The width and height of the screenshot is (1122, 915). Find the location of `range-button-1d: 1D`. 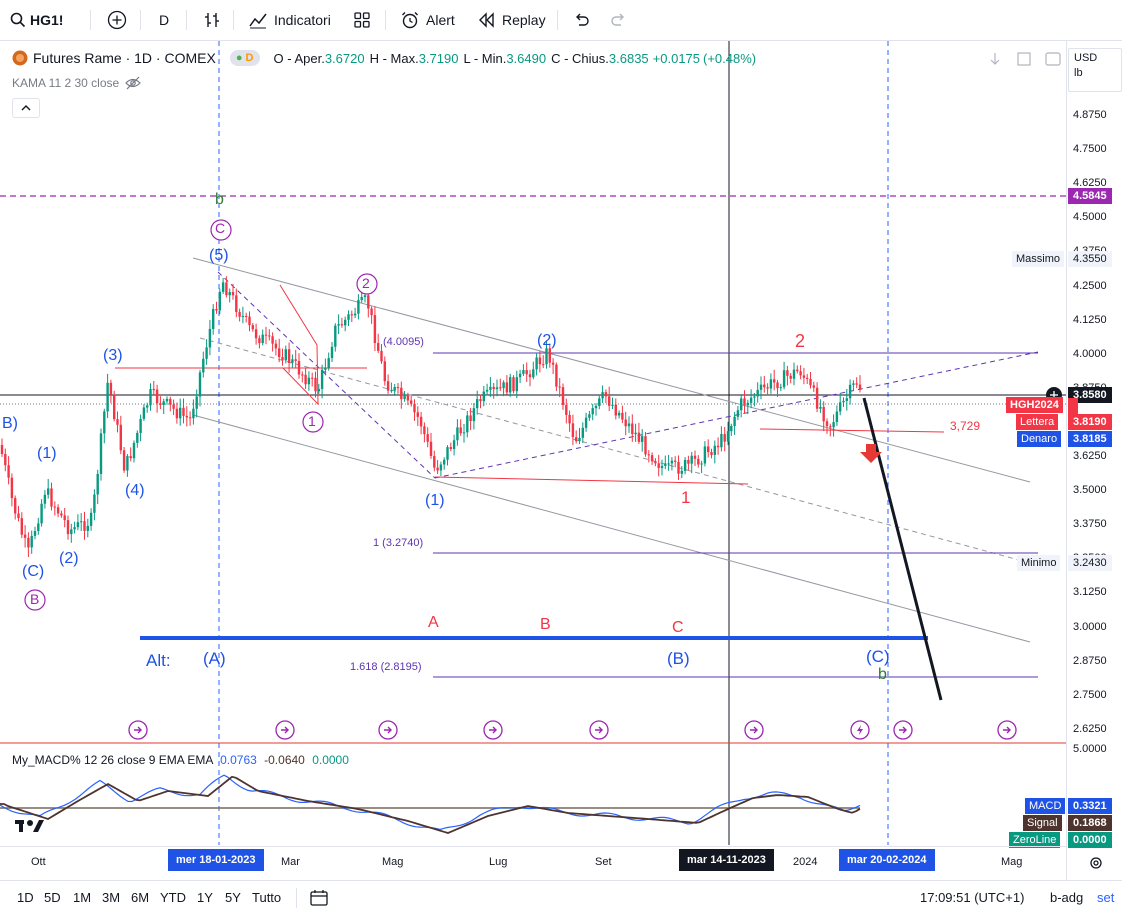

range-button-1d: 1D is located at coordinates (25, 897).